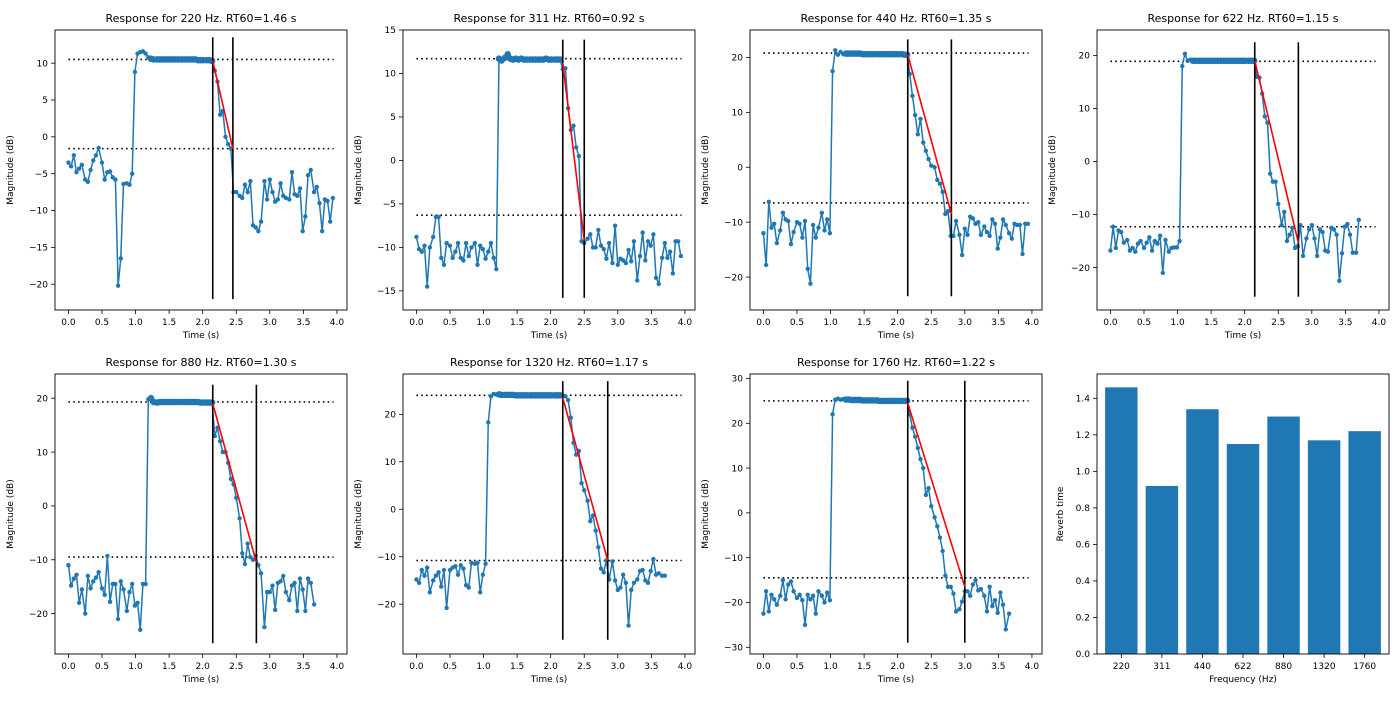  What do you see at coordinates (1053, 169) in the screenshot?
I see `y-axis-label-3: Magnitude (dB)` at bounding box center [1053, 169].